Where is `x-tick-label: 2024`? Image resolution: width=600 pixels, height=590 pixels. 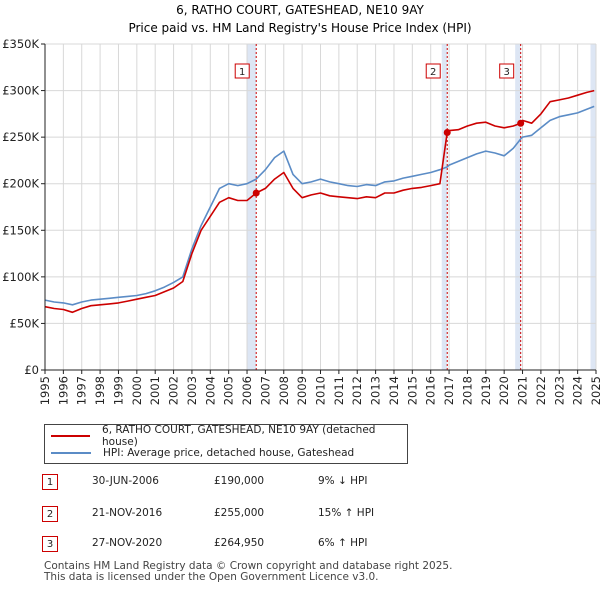 x-tick-label: 2024 is located at coordinates (578, 390).